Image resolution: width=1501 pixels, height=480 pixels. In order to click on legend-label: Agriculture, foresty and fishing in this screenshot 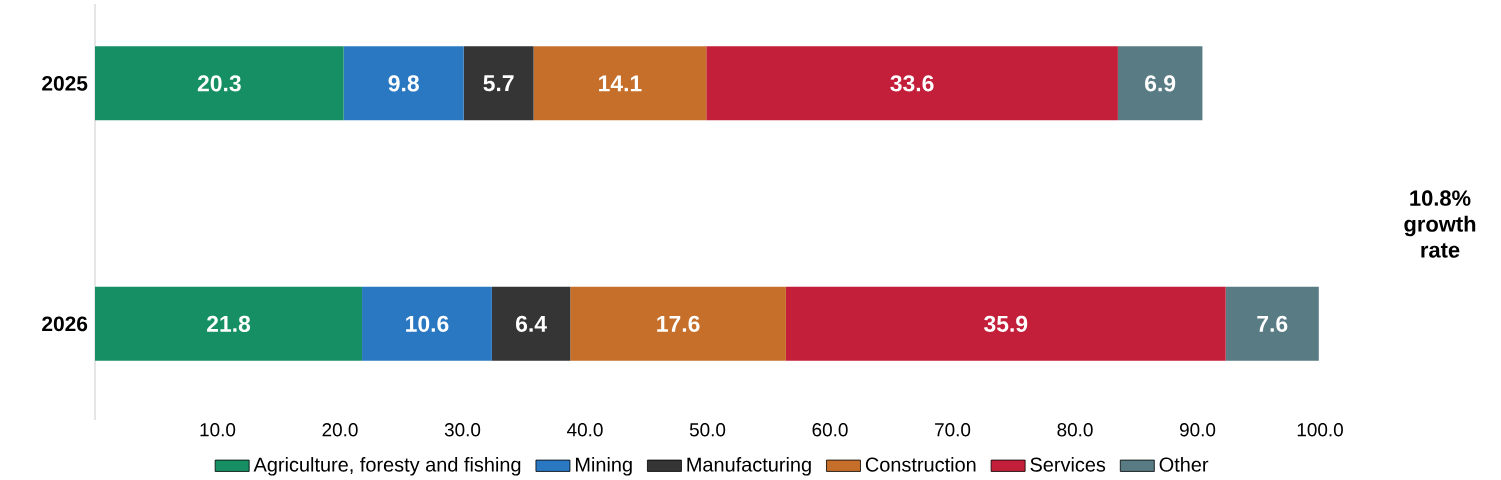, I will do `click(387, 466)`.